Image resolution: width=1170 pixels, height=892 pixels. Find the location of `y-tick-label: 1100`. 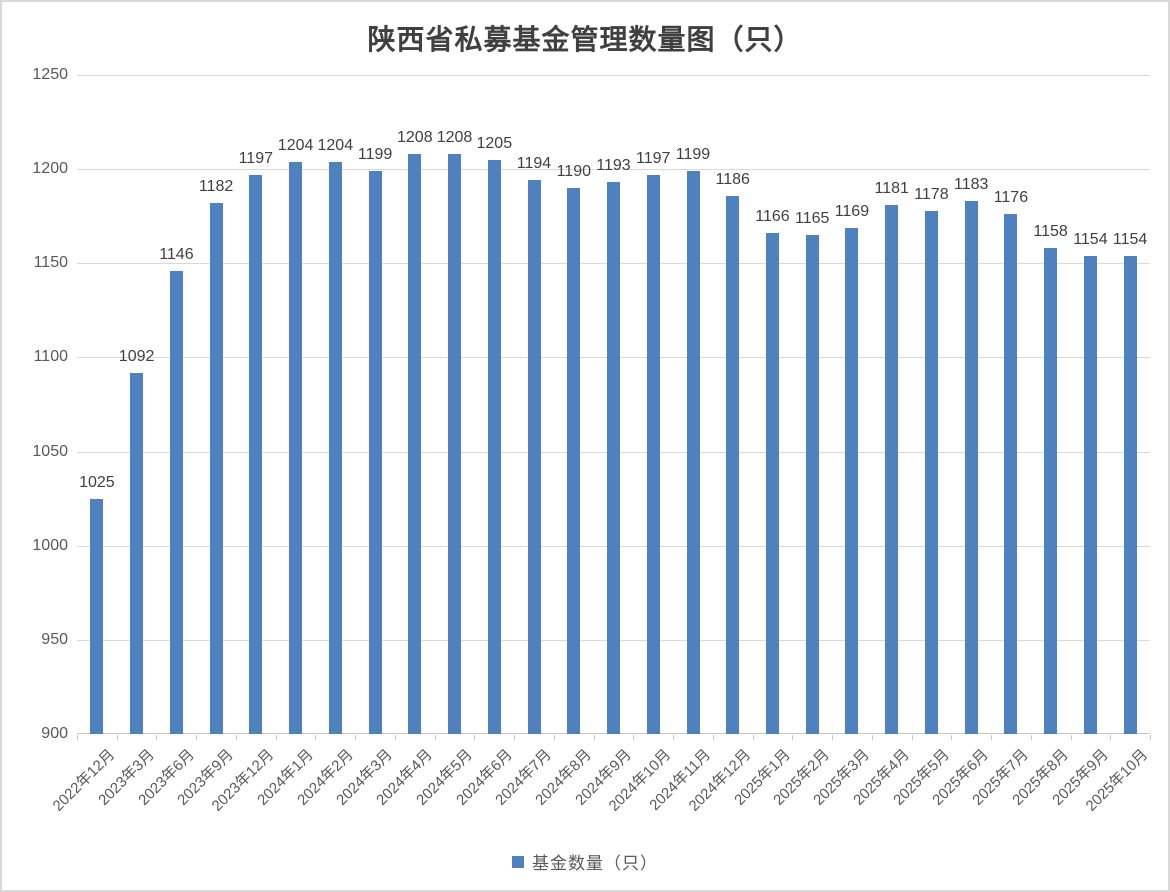

y-tick-label: 1100 is located at coordinates (50, 357).